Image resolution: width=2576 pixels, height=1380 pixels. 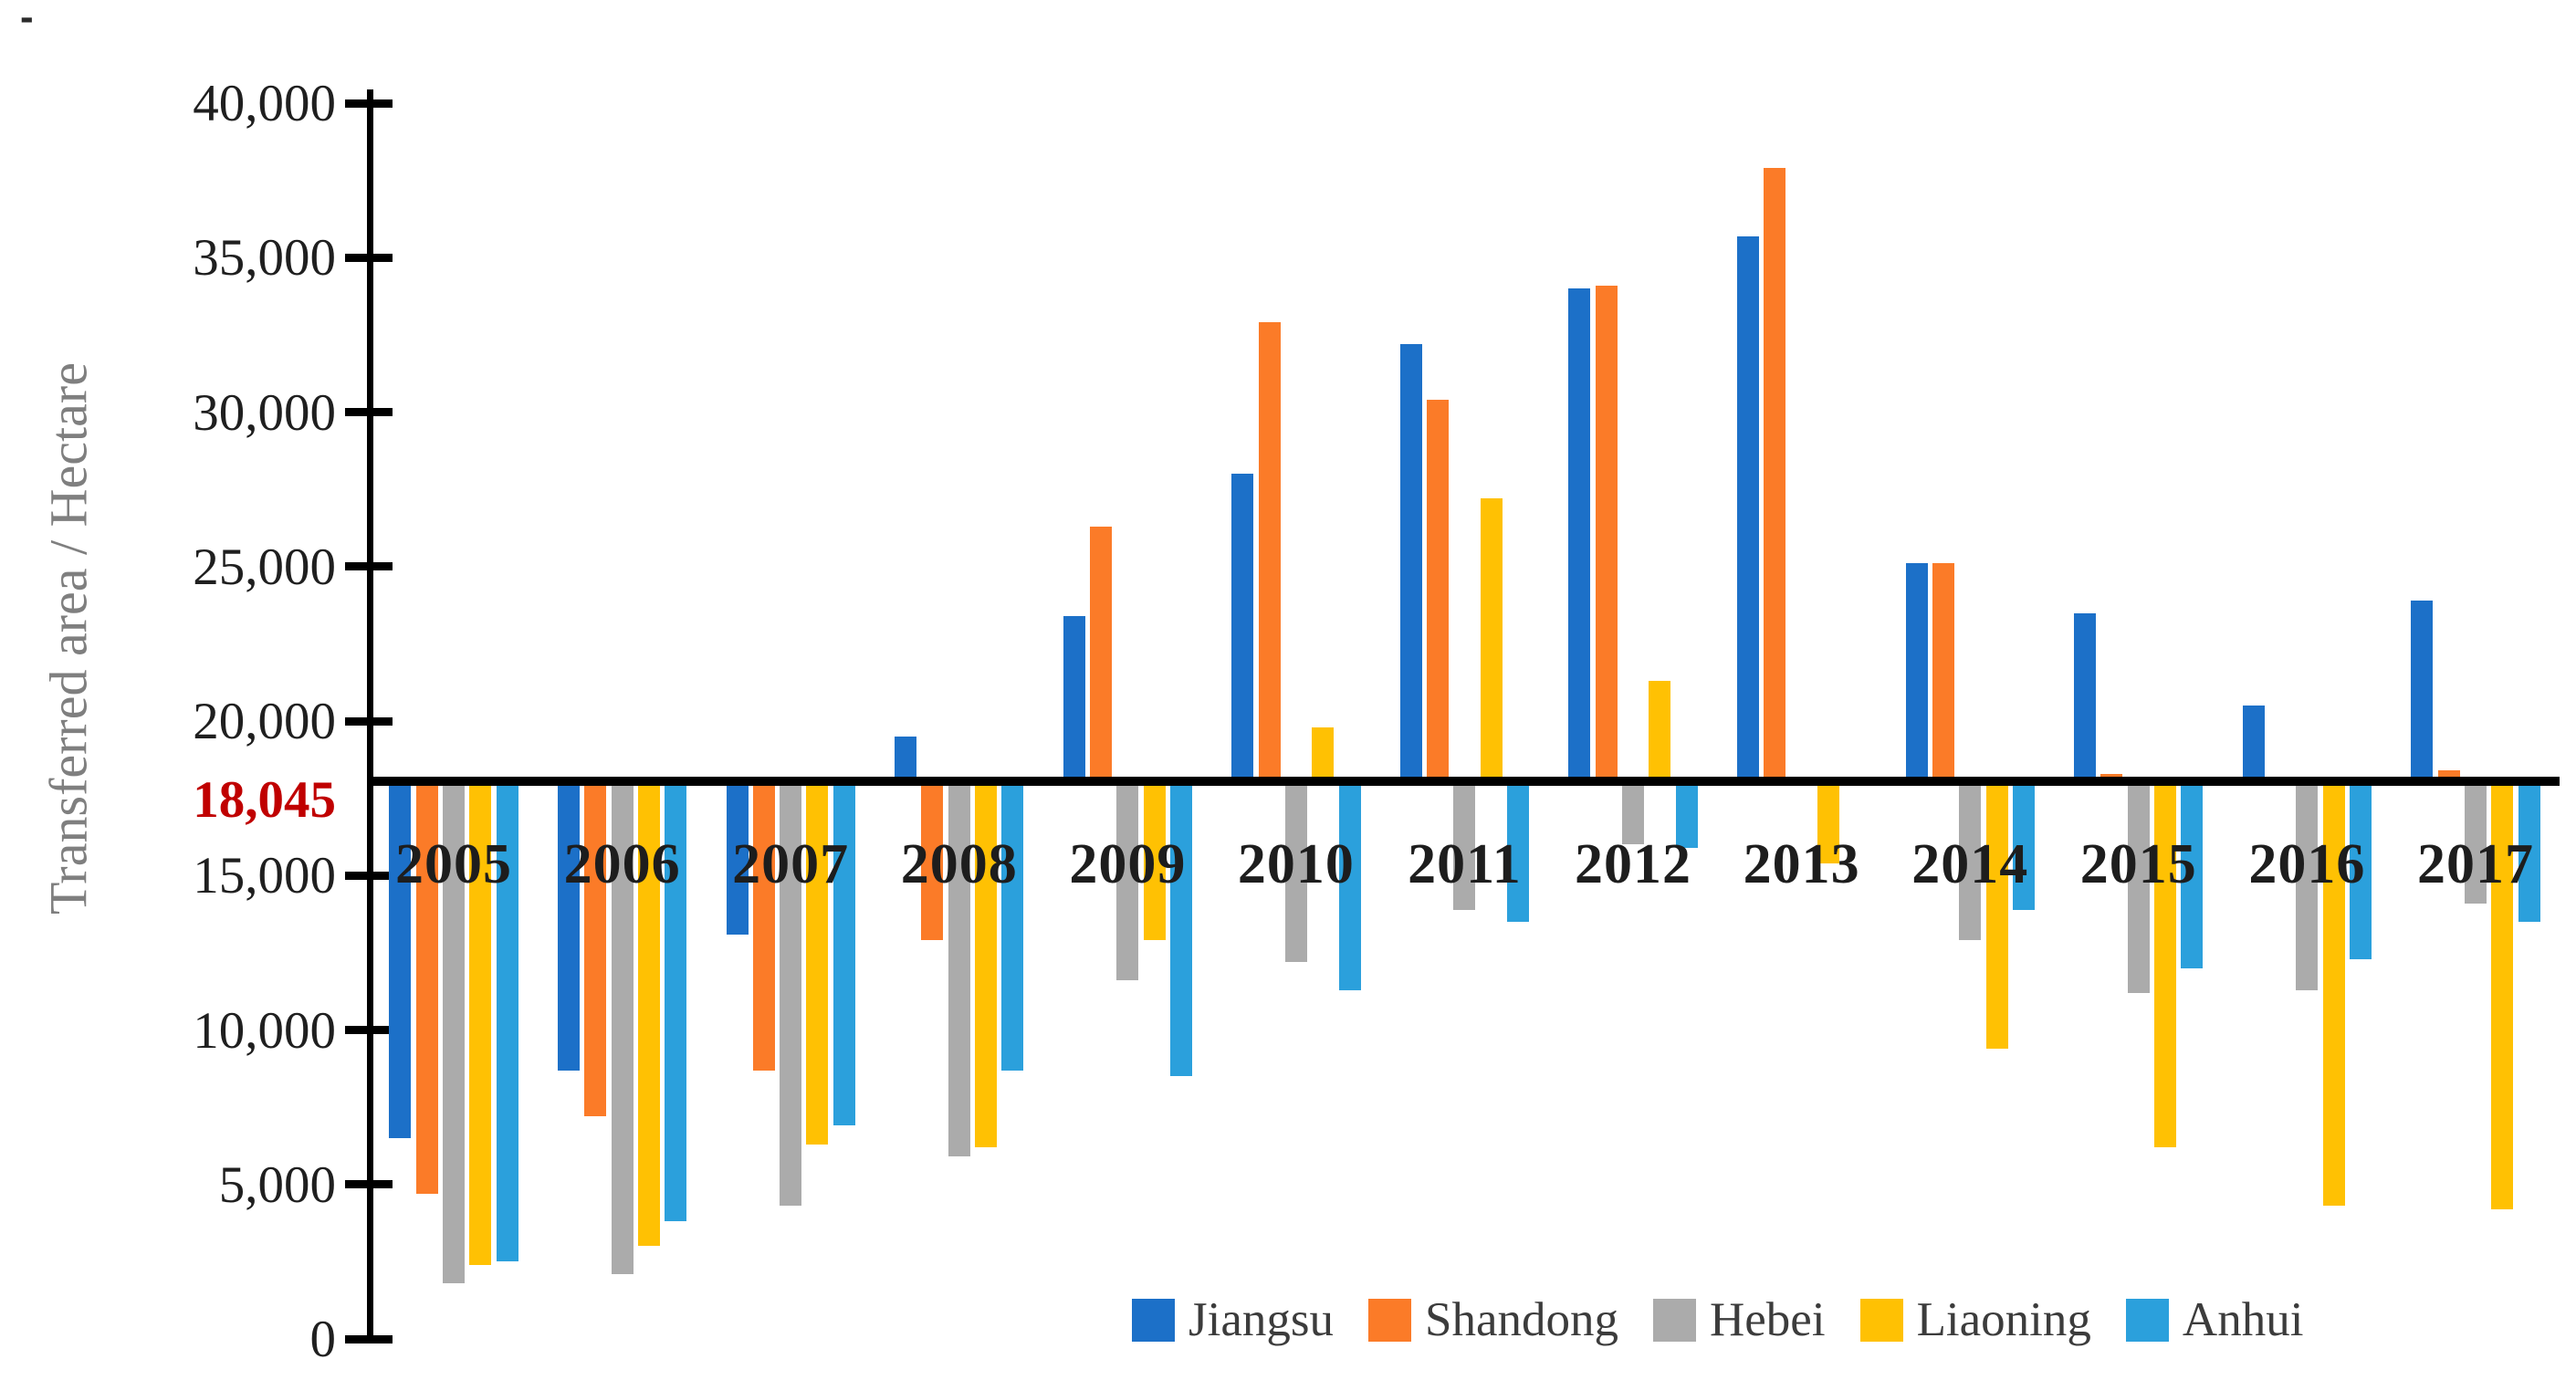 What do you see at coordinates (1675, 1320) in the screenshot?
I see `legend-swatch-hebei` at bounding box center [1675, 1320].